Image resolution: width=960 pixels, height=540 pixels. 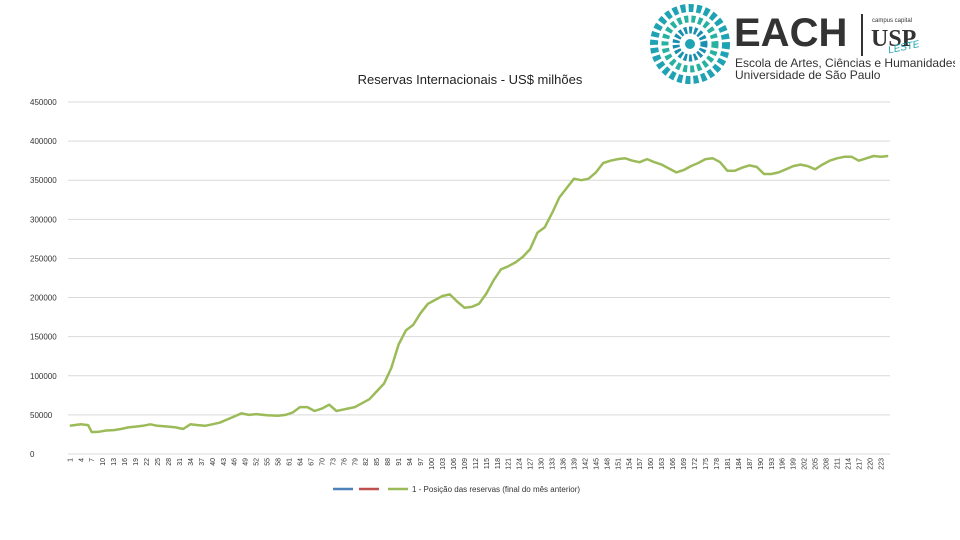 What do you see at coordinates (322, 462) in the screenshot?
I see `x-tick-label: 70` at bounding box center [322, 462].